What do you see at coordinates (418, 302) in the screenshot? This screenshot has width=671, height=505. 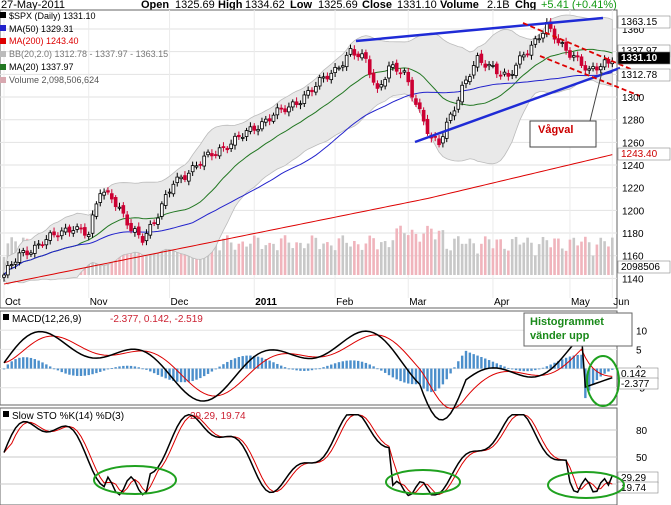 I see `month-label: Mar` at bounding box center [418, 302].